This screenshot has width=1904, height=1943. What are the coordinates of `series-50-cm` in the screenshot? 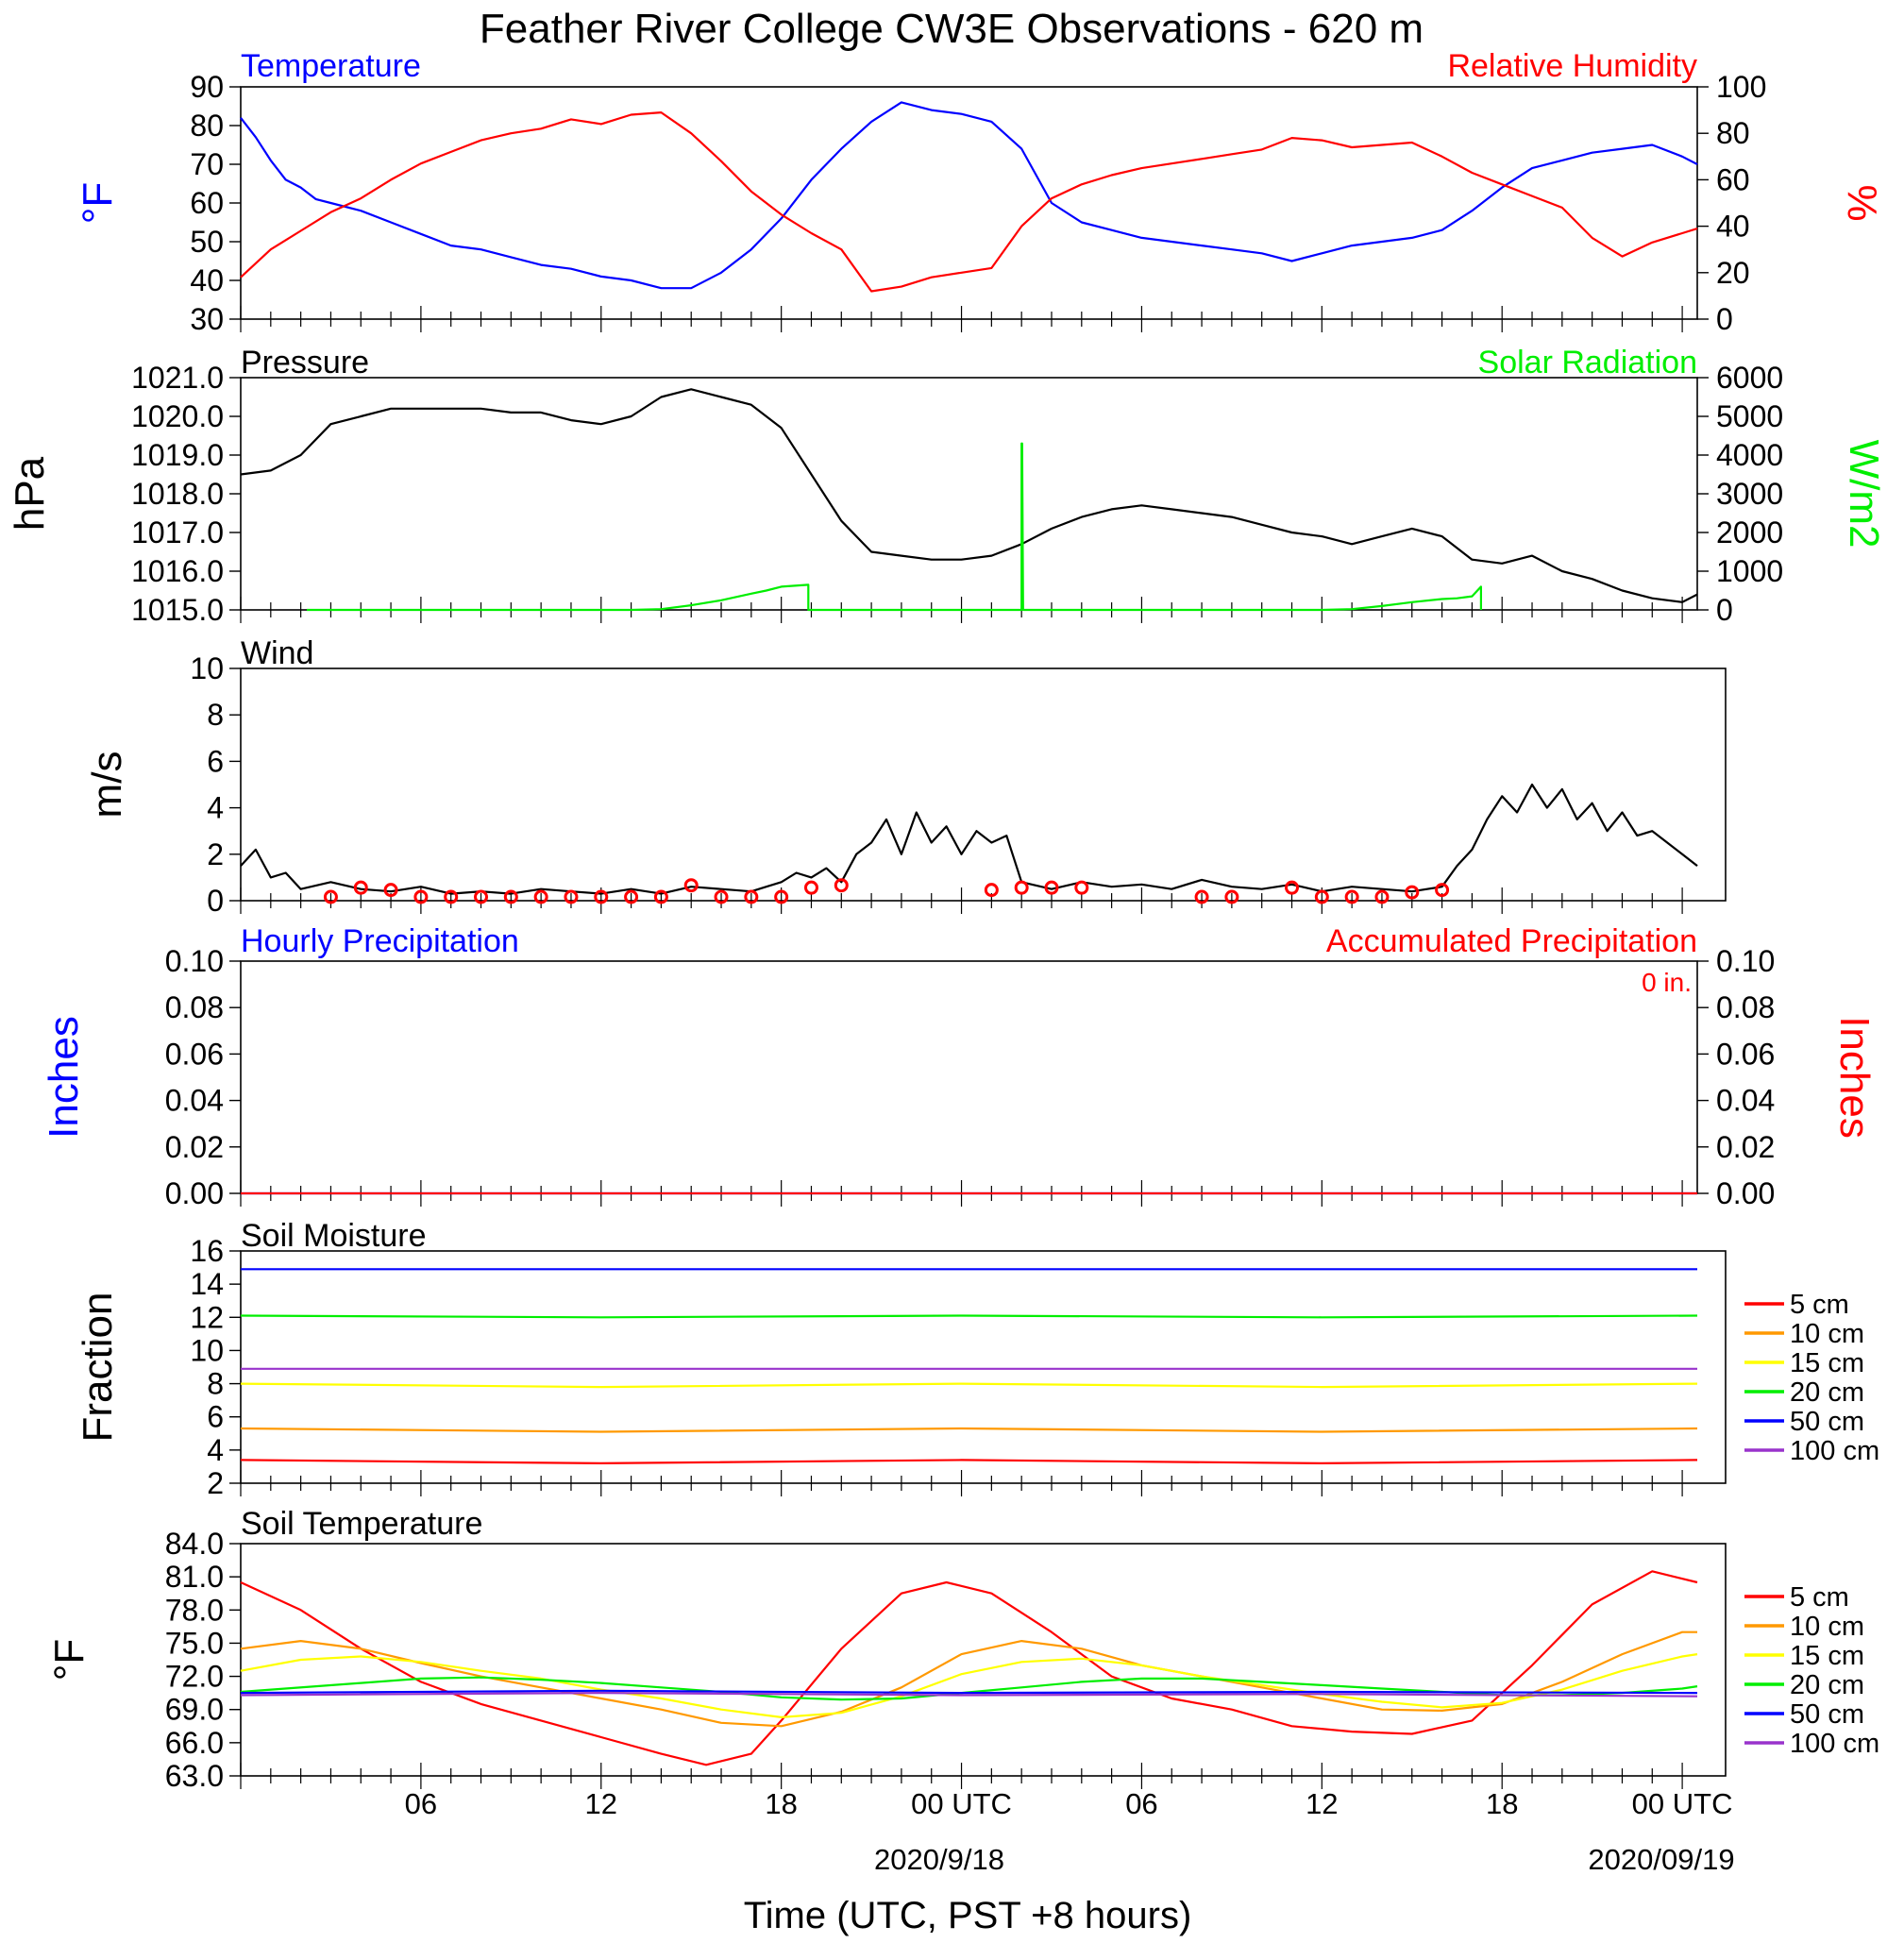 It's located at (969, 1692).